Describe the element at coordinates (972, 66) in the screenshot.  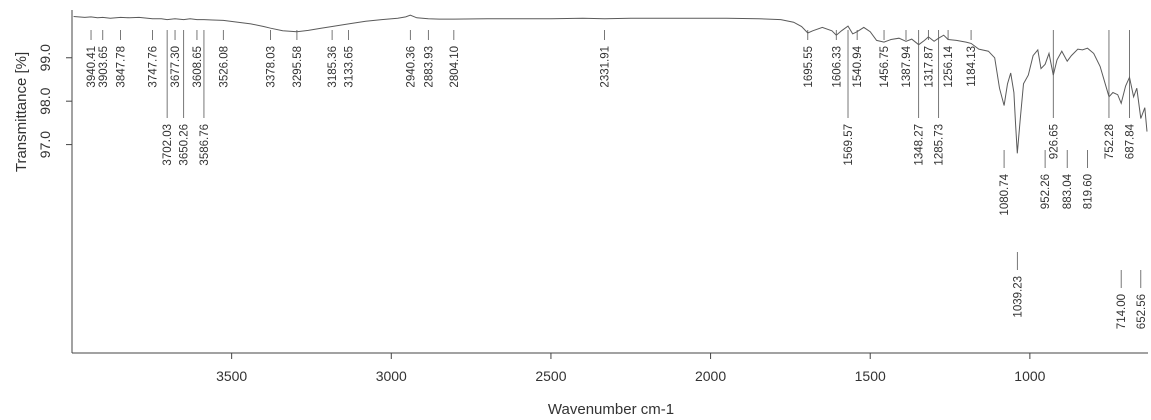
I see `peak-label: 1184.13` at that location.